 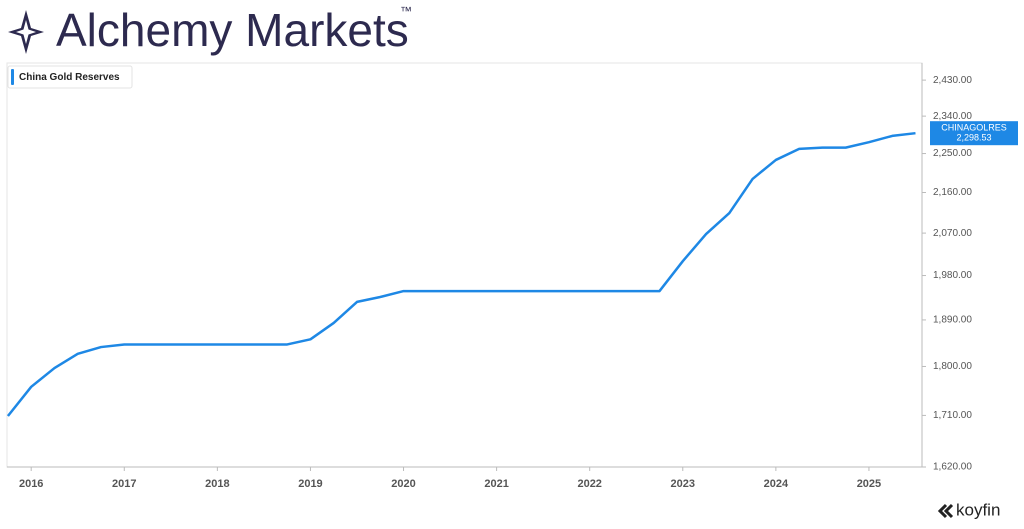 I want to click on x-tick-label: 2022, so click(x=589, y=484).